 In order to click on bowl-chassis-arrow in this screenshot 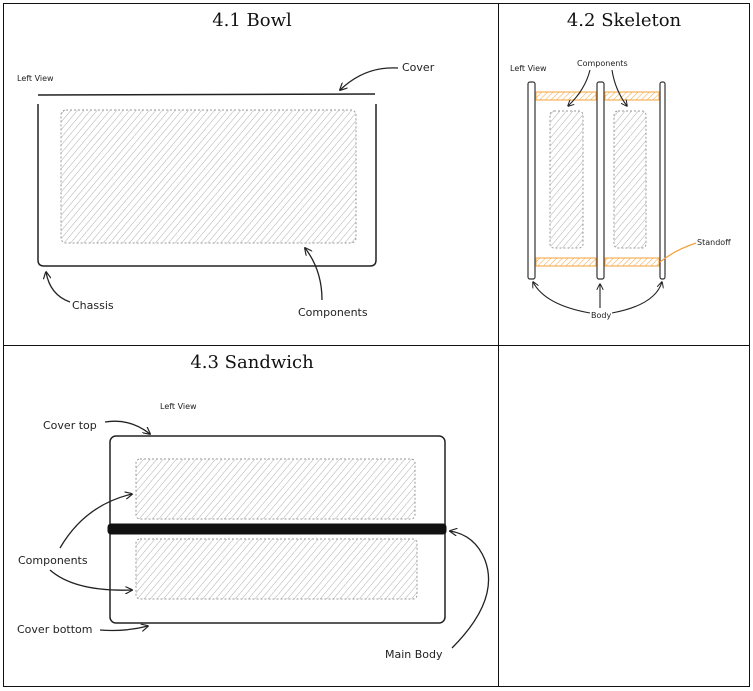, I will do `click(58, 287)`.